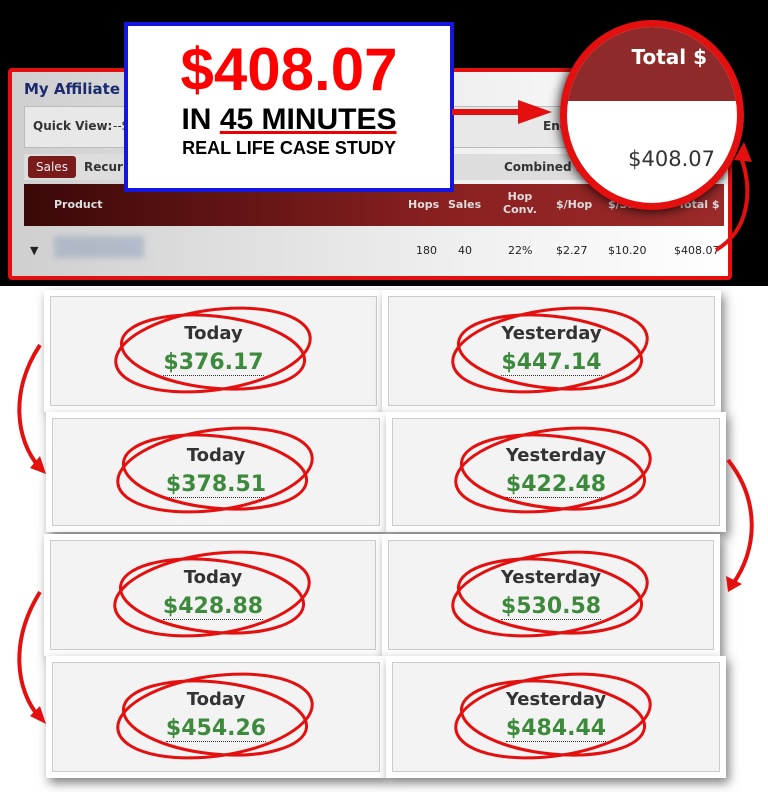 Image resolution: width=768 pixels, height=792 pixels. Describe the element at coordinates (465, 250) in the screenshot. I see `sales-value: 40` at that location.